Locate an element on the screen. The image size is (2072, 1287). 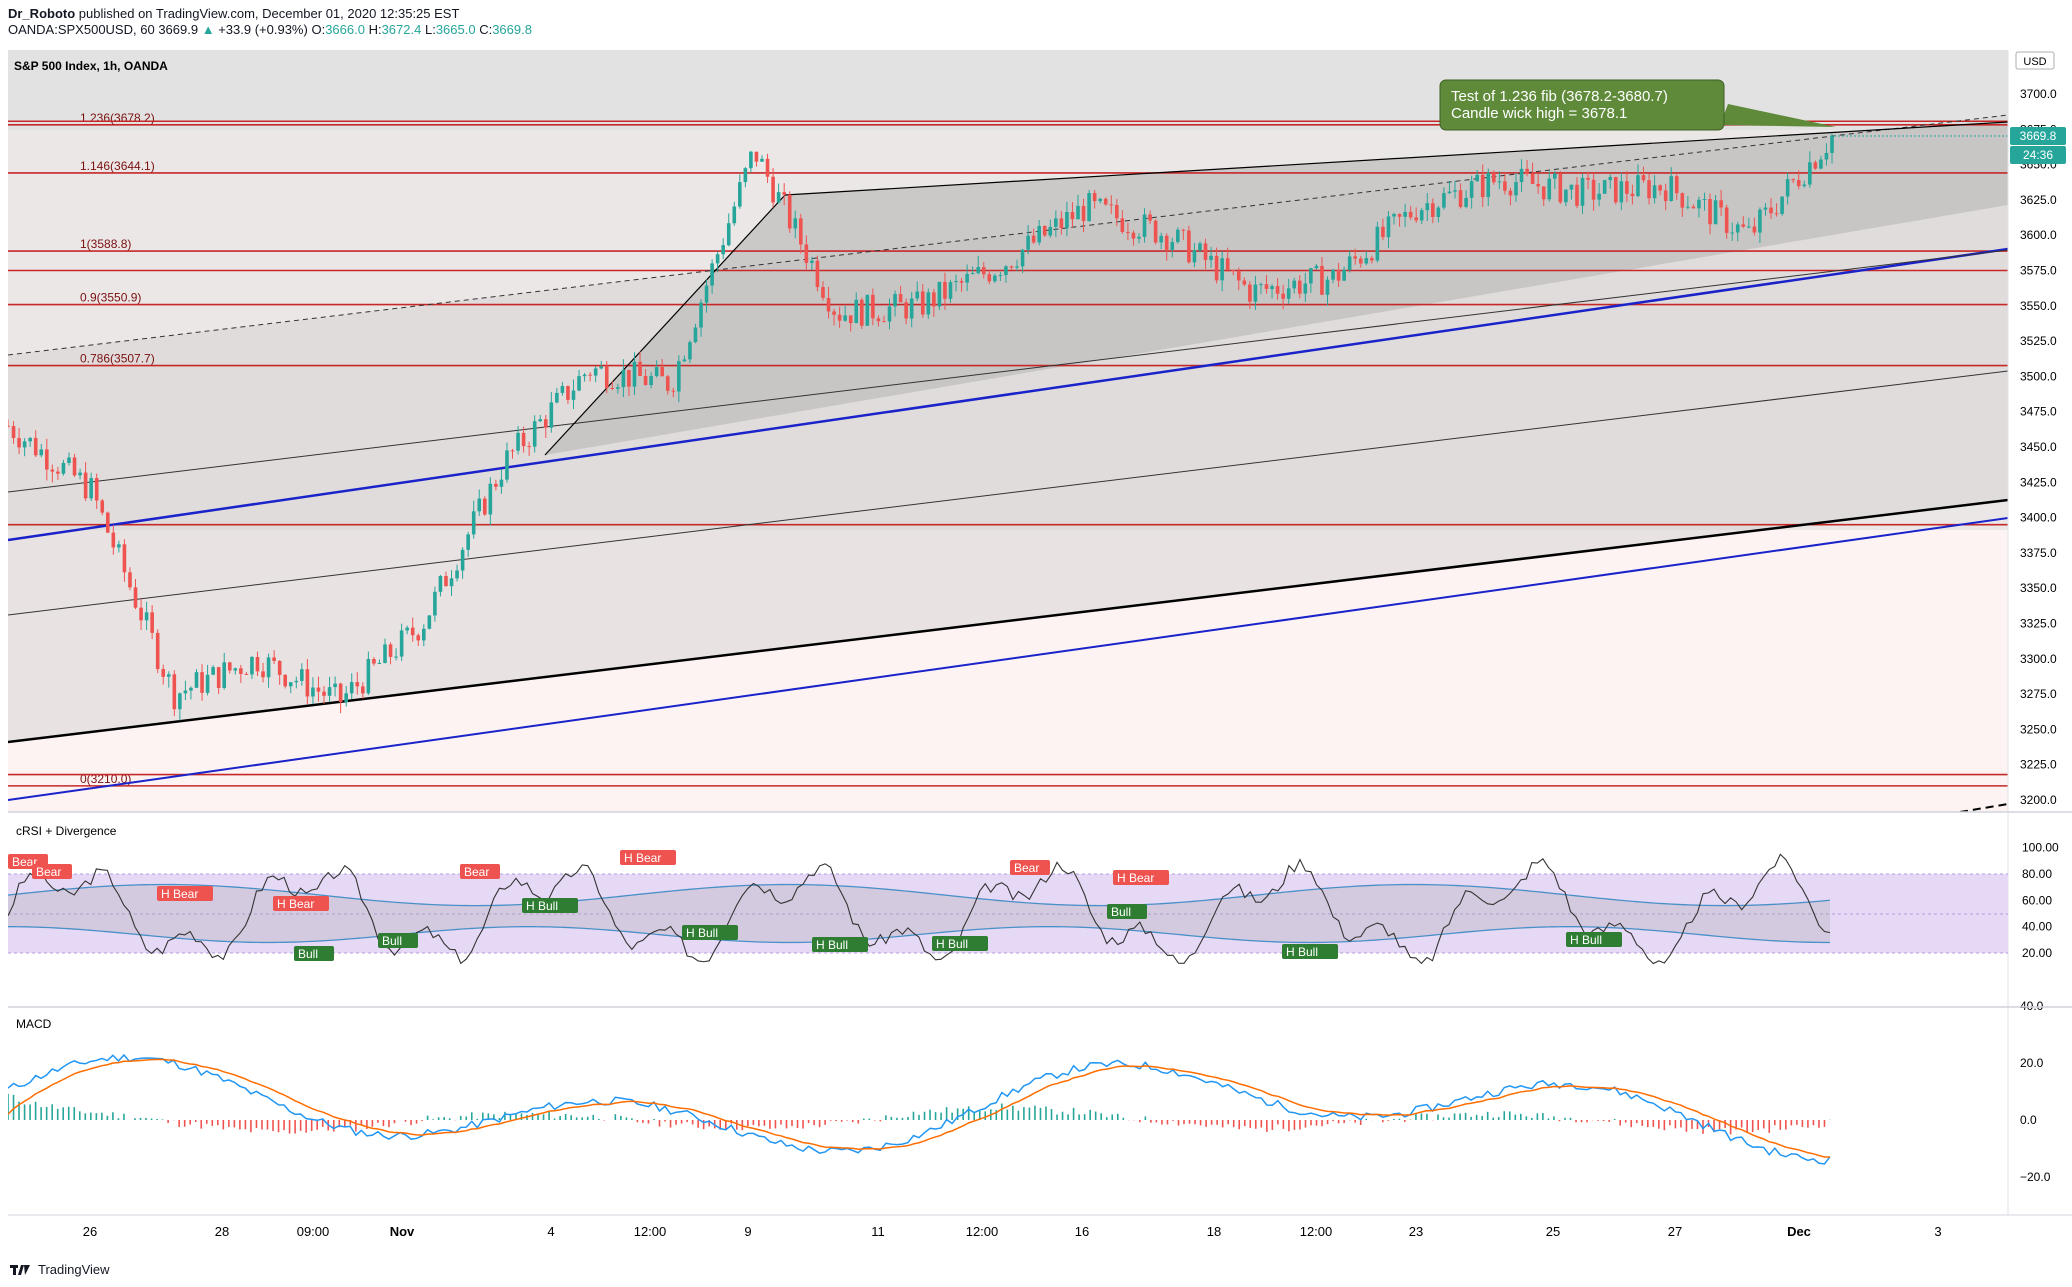
macd-pane: MACD is located at coordinates (919, 1091).